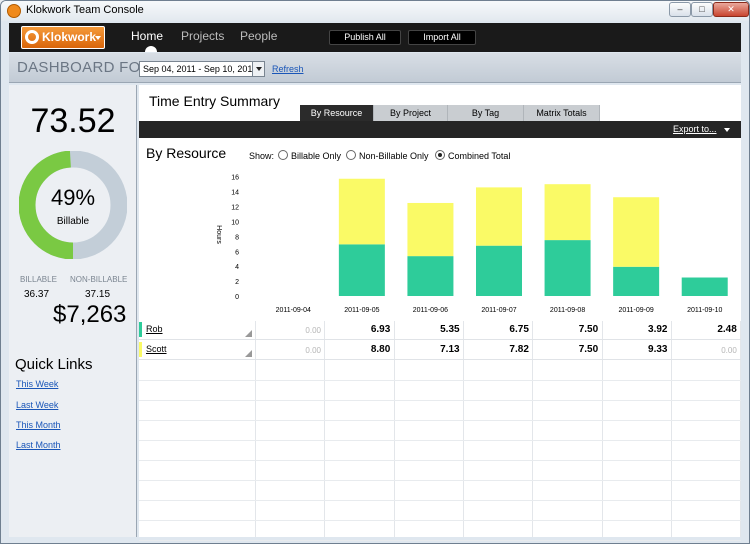 The image size is (750, 544). What do you see at coordinates (486, 113) in the screenshot?
I see `tab-by-tag: By Tag` at bounding box center [486, 113].